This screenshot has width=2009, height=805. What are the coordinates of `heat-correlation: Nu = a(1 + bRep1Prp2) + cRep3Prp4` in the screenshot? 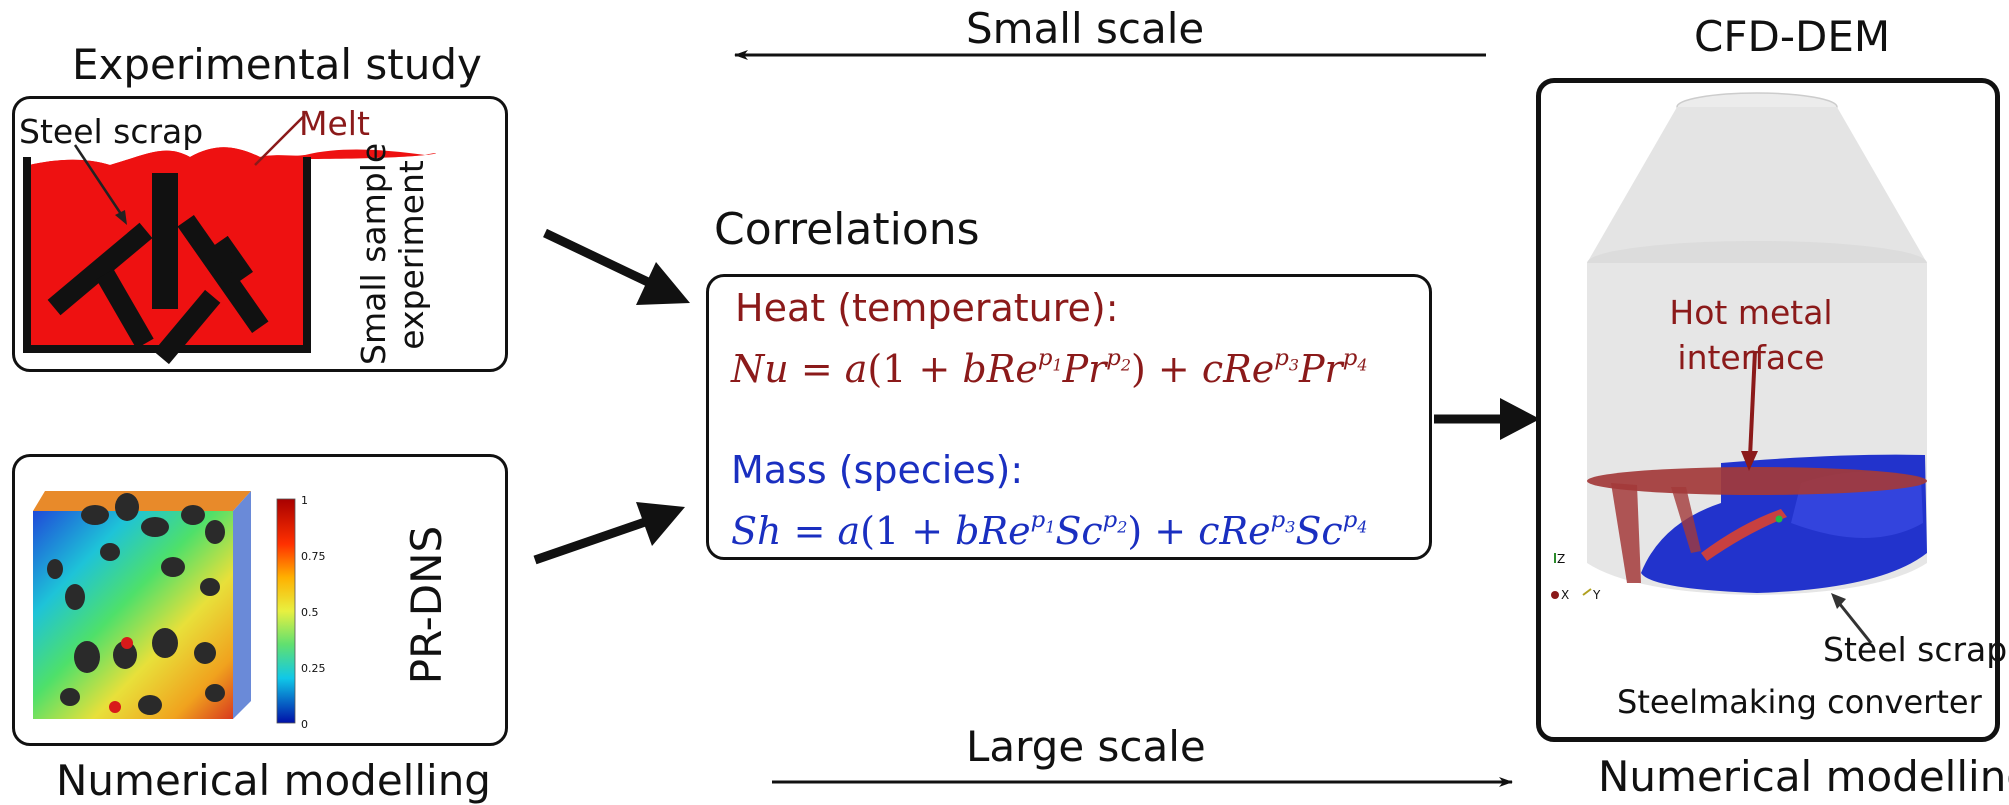 It's located at (1049, 368).